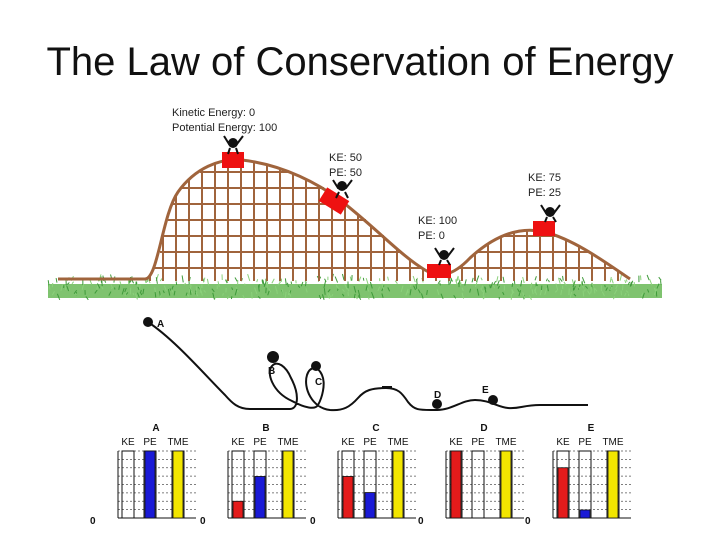 Image resolution: width=720 pixels, height=540 pixels. I want to click on point-label-c: C, so click(318, 382).